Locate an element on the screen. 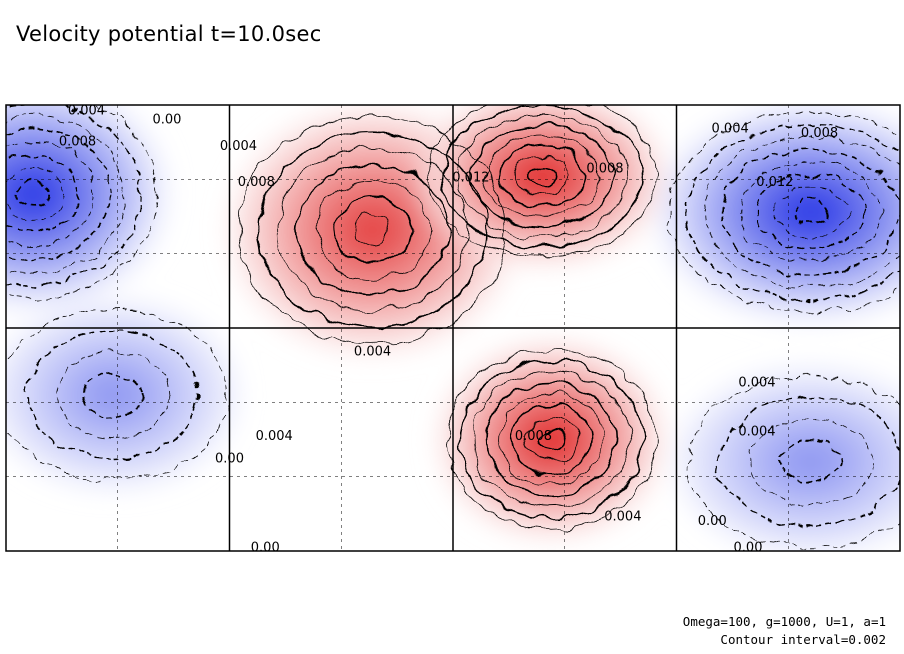  chart-title: Velocity potential t=10.0sec is located at coordinates (169, 34).